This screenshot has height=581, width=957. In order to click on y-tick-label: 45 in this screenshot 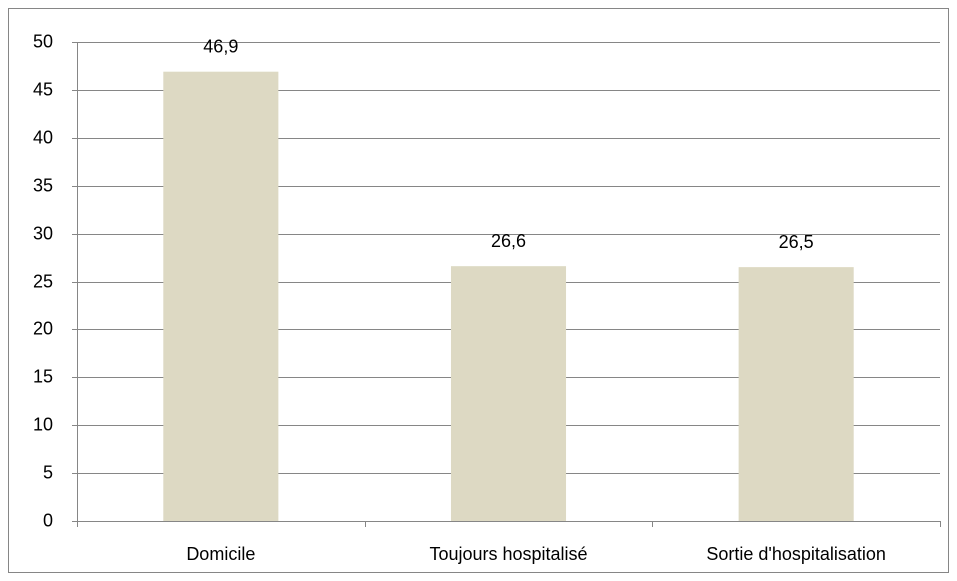, I will do `click(43, 89)`.